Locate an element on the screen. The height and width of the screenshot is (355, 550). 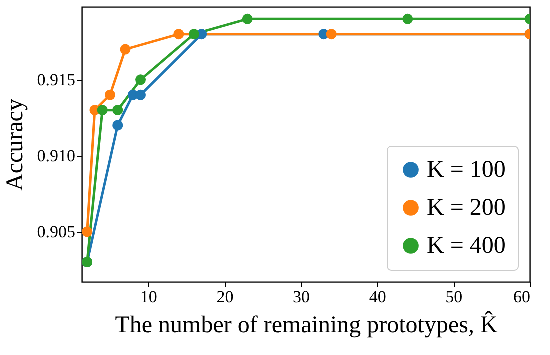
x-tick-label: 10 is located at coordinates (149, 297).